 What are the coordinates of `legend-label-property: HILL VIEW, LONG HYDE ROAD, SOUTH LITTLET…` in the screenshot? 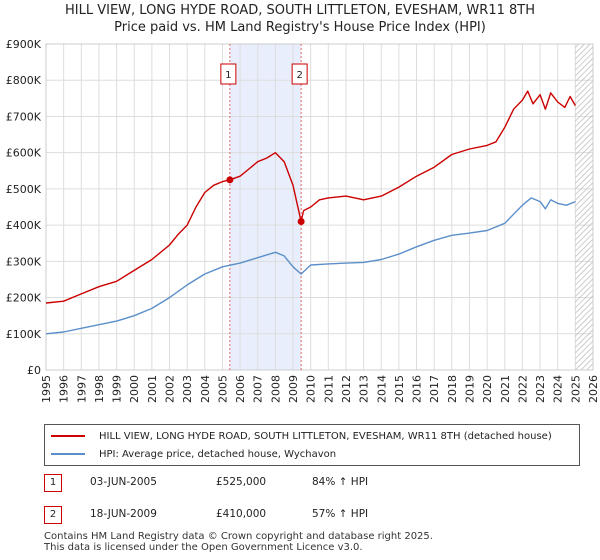 It's located at (325, 436).